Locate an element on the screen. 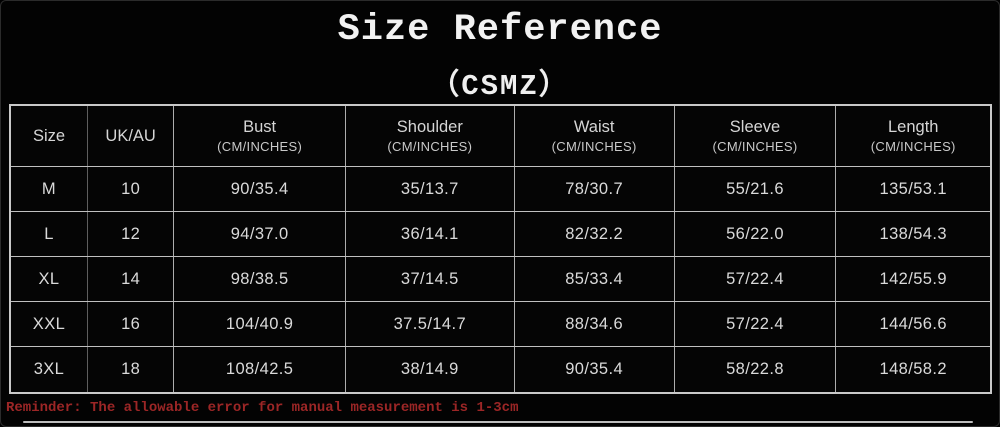 Image resolution: width=1000 pixels, height=427 pixels. table-cell: 58/22.8 is located at coordinates (755, 370).